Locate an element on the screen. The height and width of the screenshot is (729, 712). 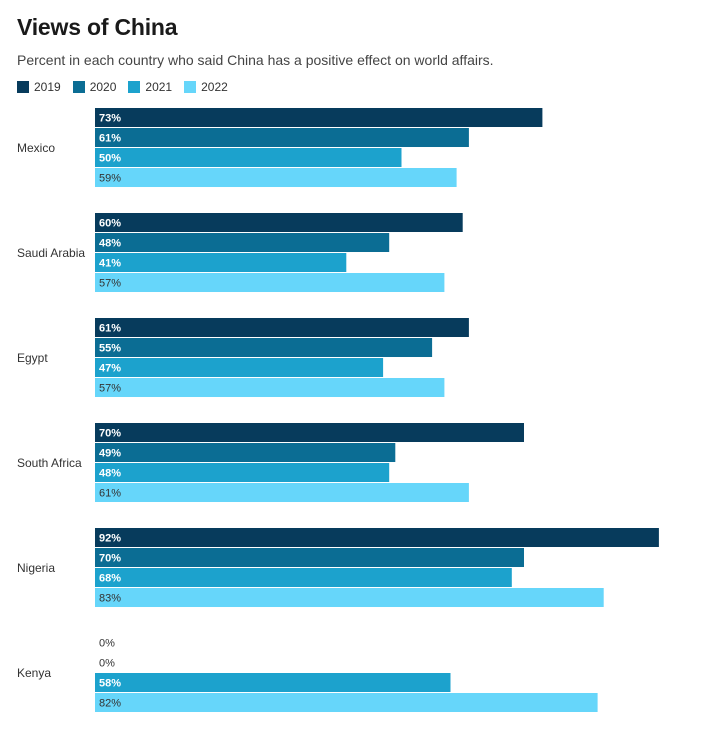
legend-item-2020: 2020 is located at coordinates (94, 87).